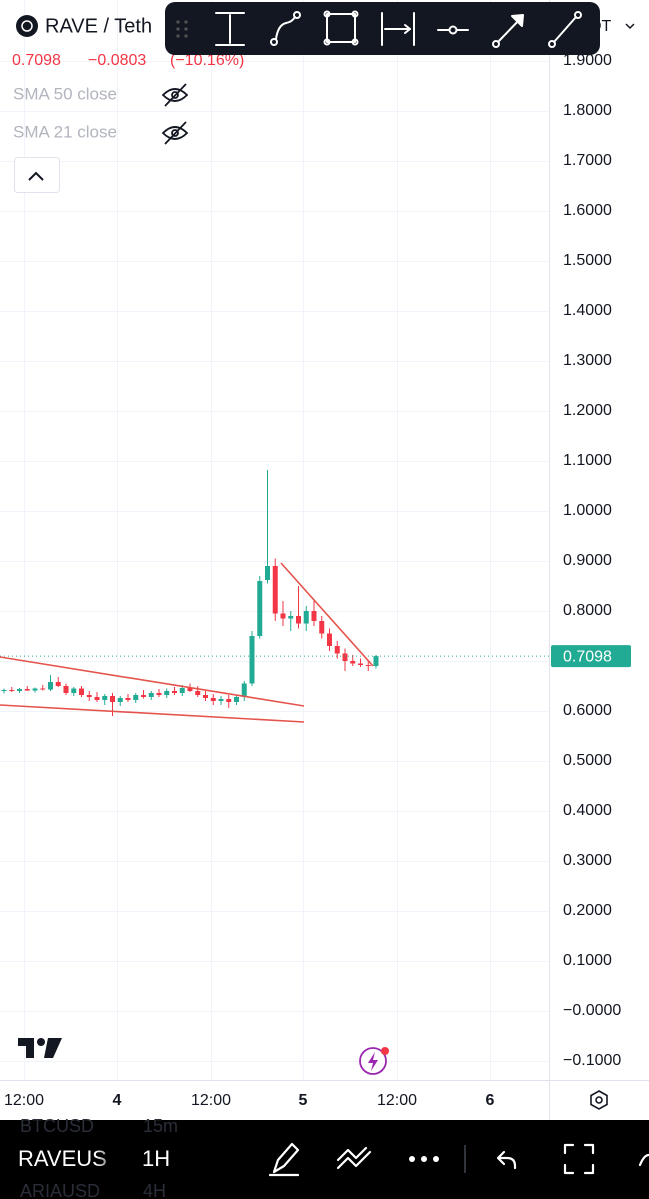  What do you see at coordinates (630, 26) in the screenshot?
I see `dropdown-chevron` at bounding box center [630, 26].